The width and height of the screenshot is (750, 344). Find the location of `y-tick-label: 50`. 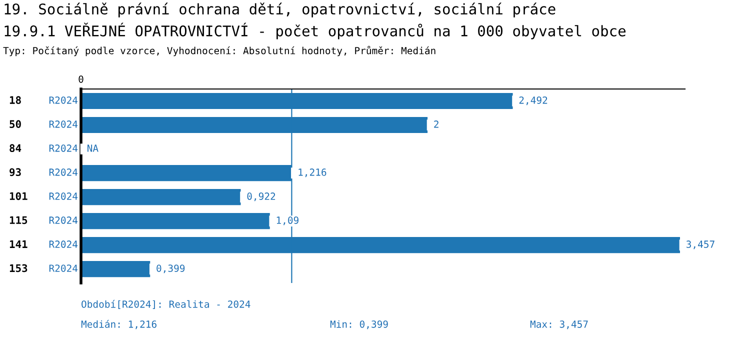

y-tick-label: 50 is located at coordinates (15, 124).